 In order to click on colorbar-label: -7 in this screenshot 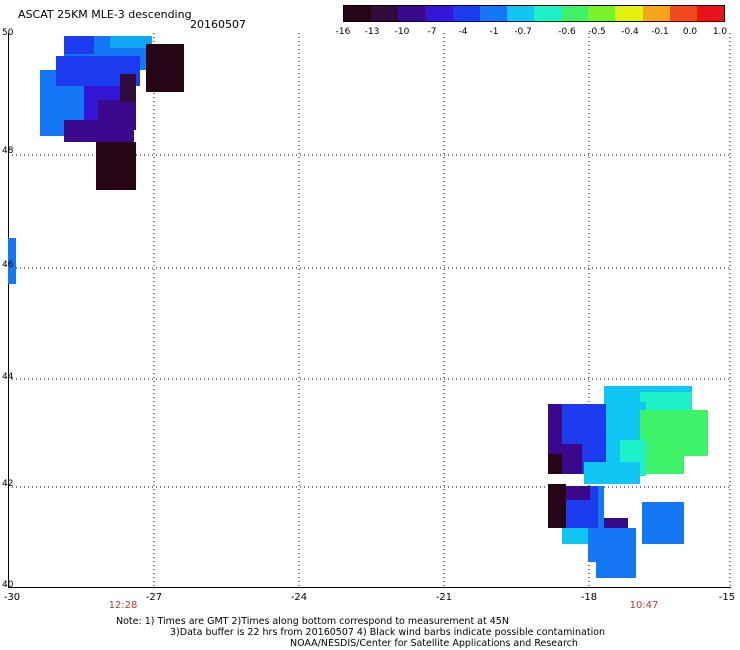, I will do `click(432, 32)`.